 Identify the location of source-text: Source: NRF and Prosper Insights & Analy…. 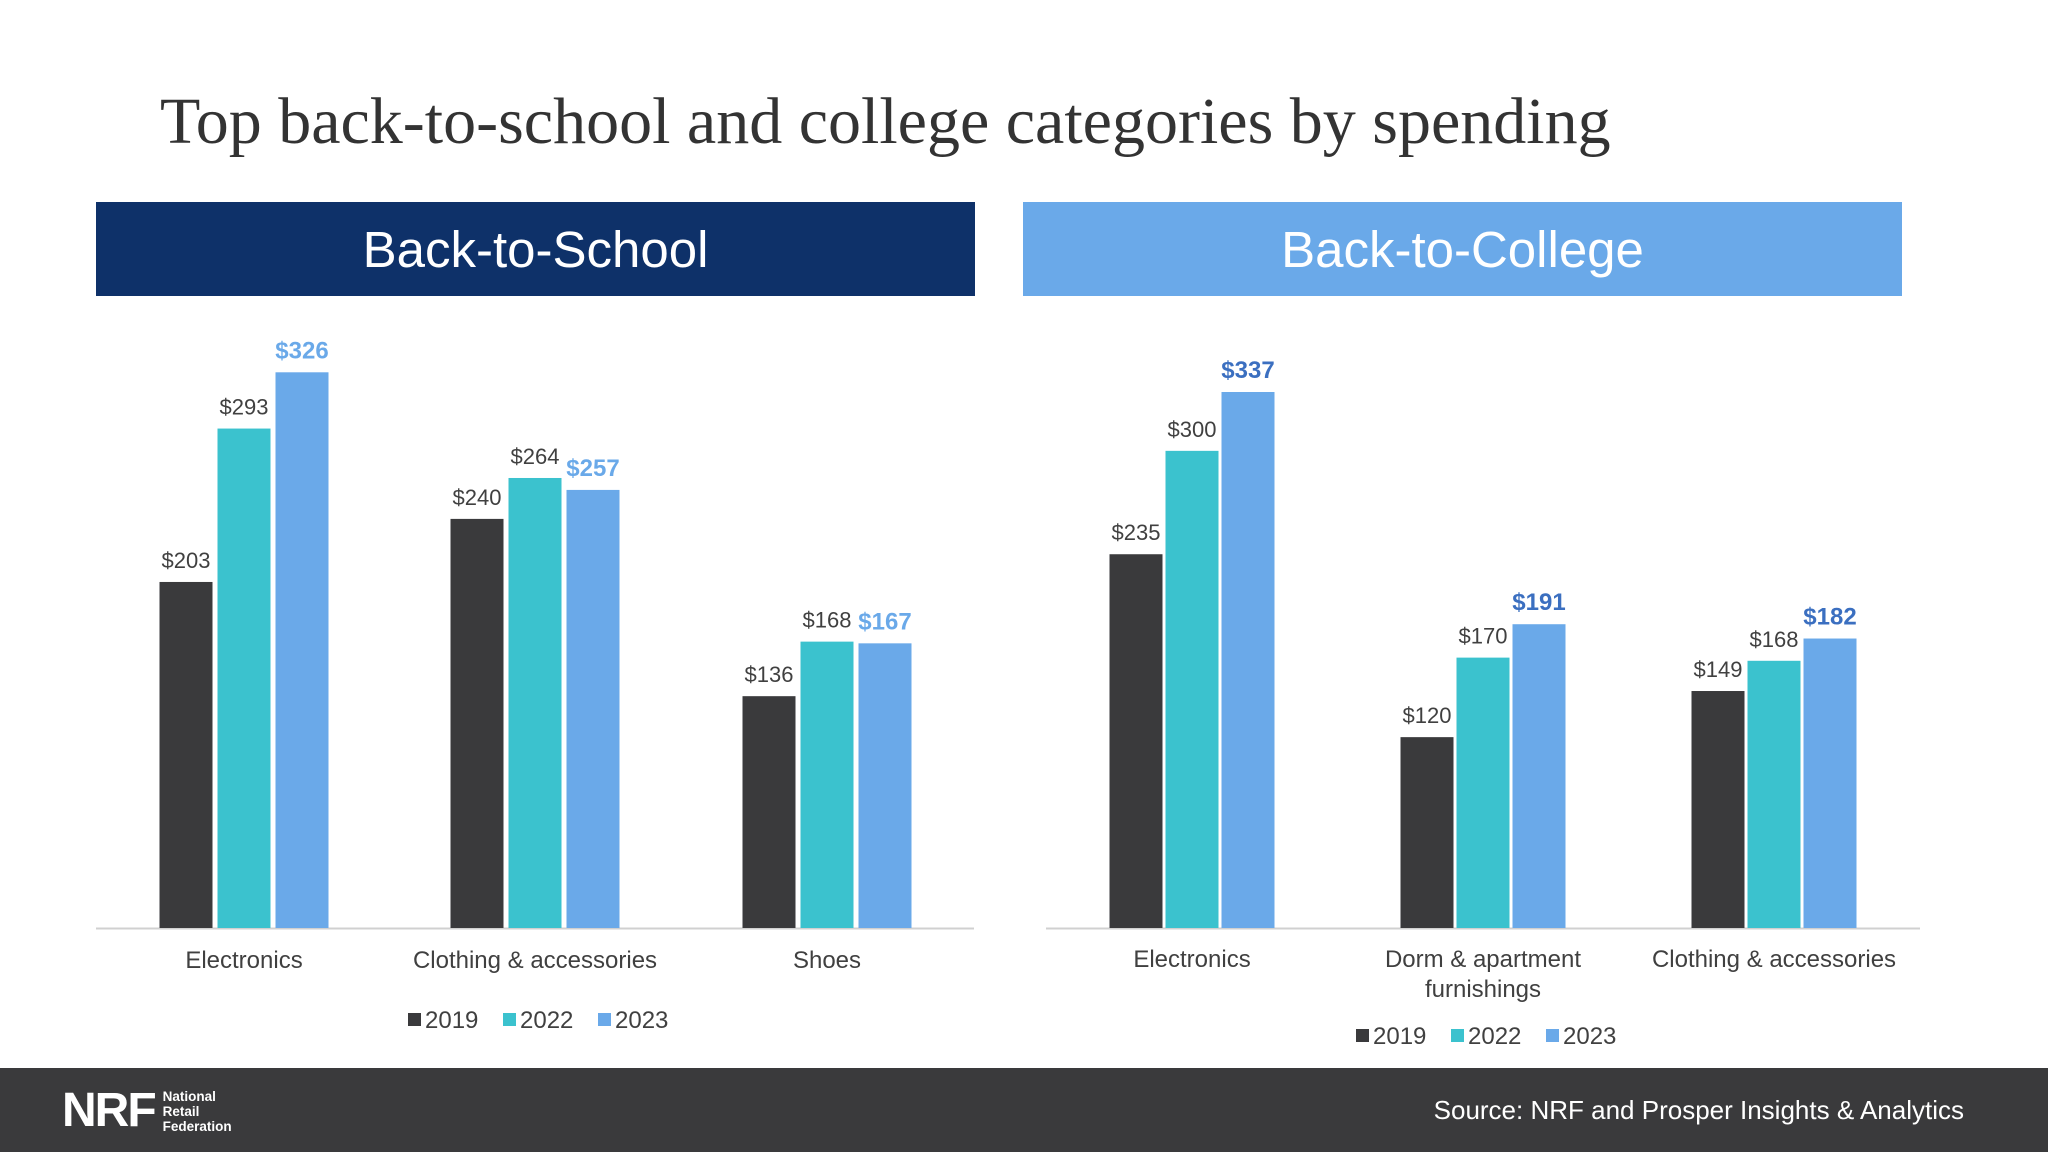
(1698, 1110).